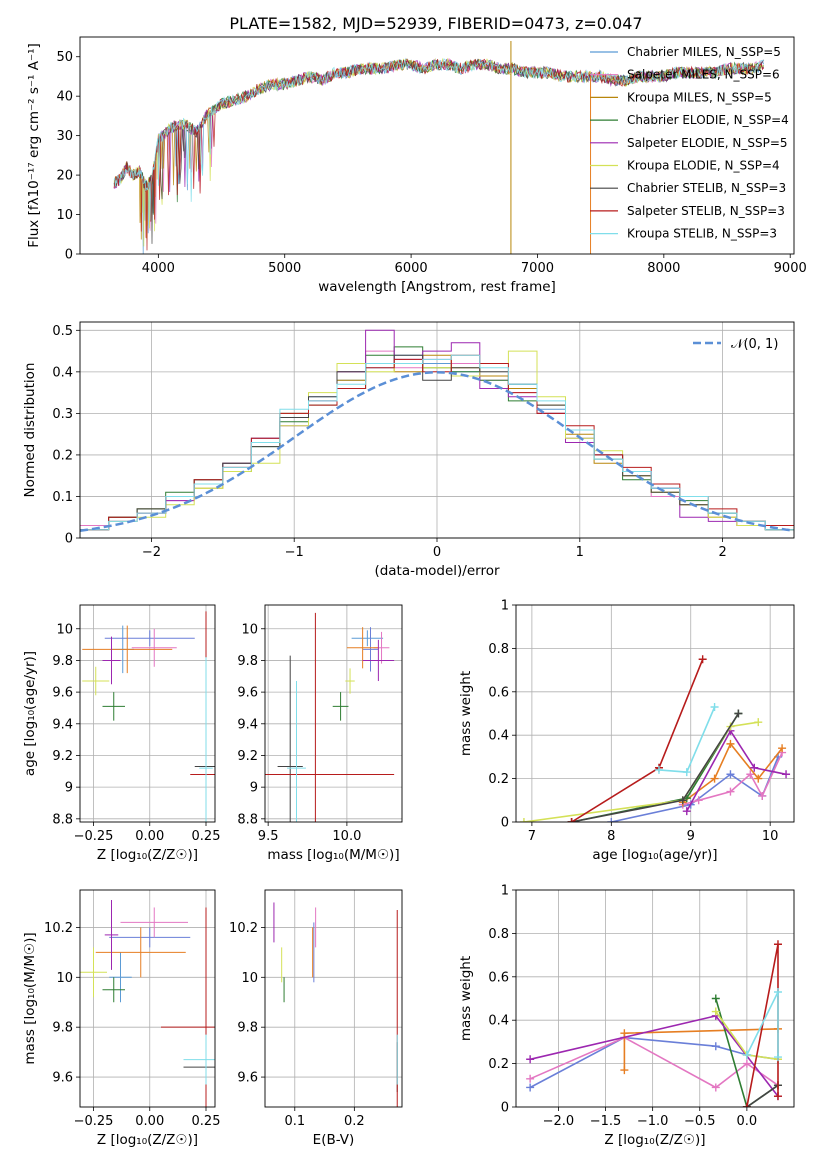  Describe the element at coordinates (334, 1140) in the screenshot. I see `x-axis-label: E(B-V)` at that location.